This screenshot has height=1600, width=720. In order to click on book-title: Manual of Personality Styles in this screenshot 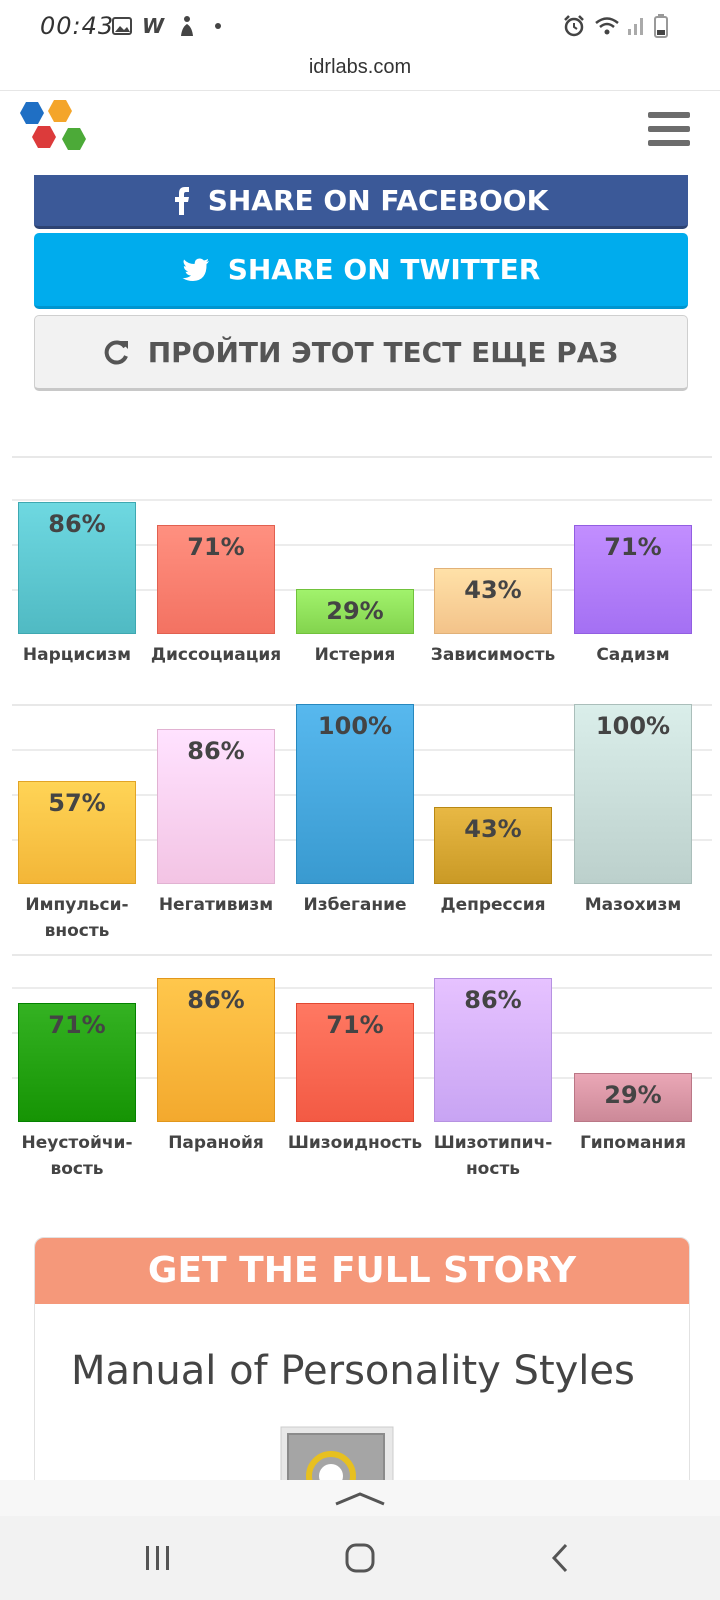, I will do `click(353, 1371)`.